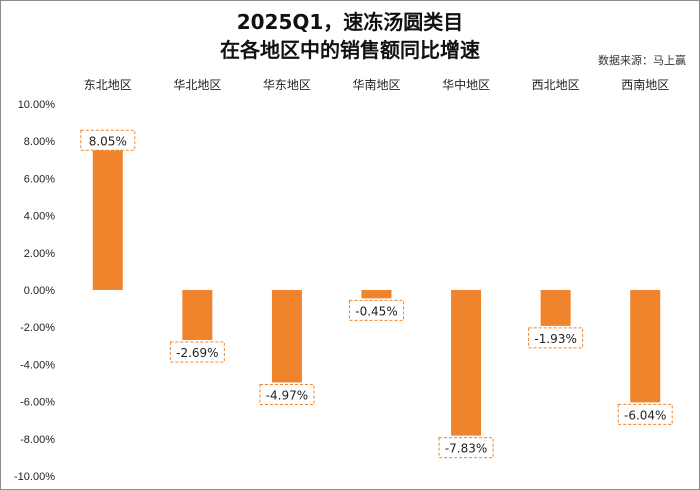 This screenshot has height=490, width=700. What do you see at coordinates (556, 85) in the screenshot?
I see `category-label: 西北地区` at bounding box center [556, 85].